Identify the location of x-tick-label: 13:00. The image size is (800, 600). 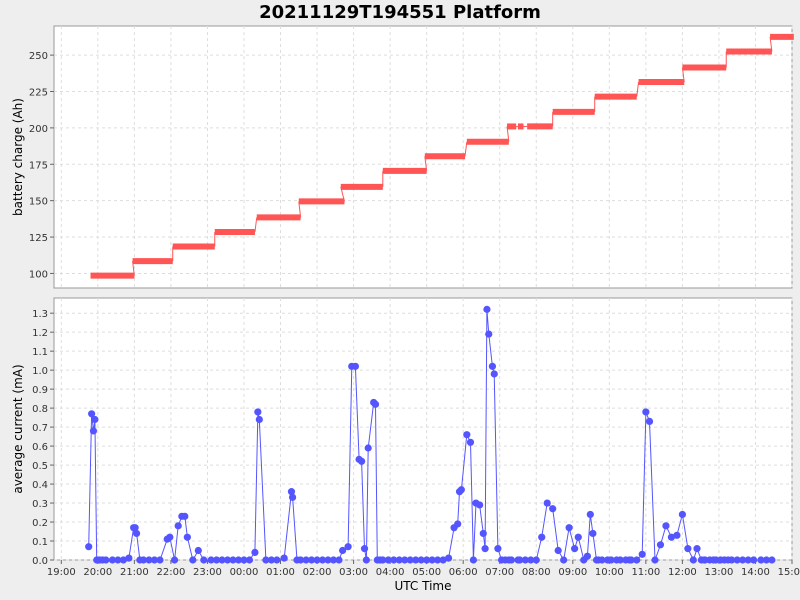
(719, 572).